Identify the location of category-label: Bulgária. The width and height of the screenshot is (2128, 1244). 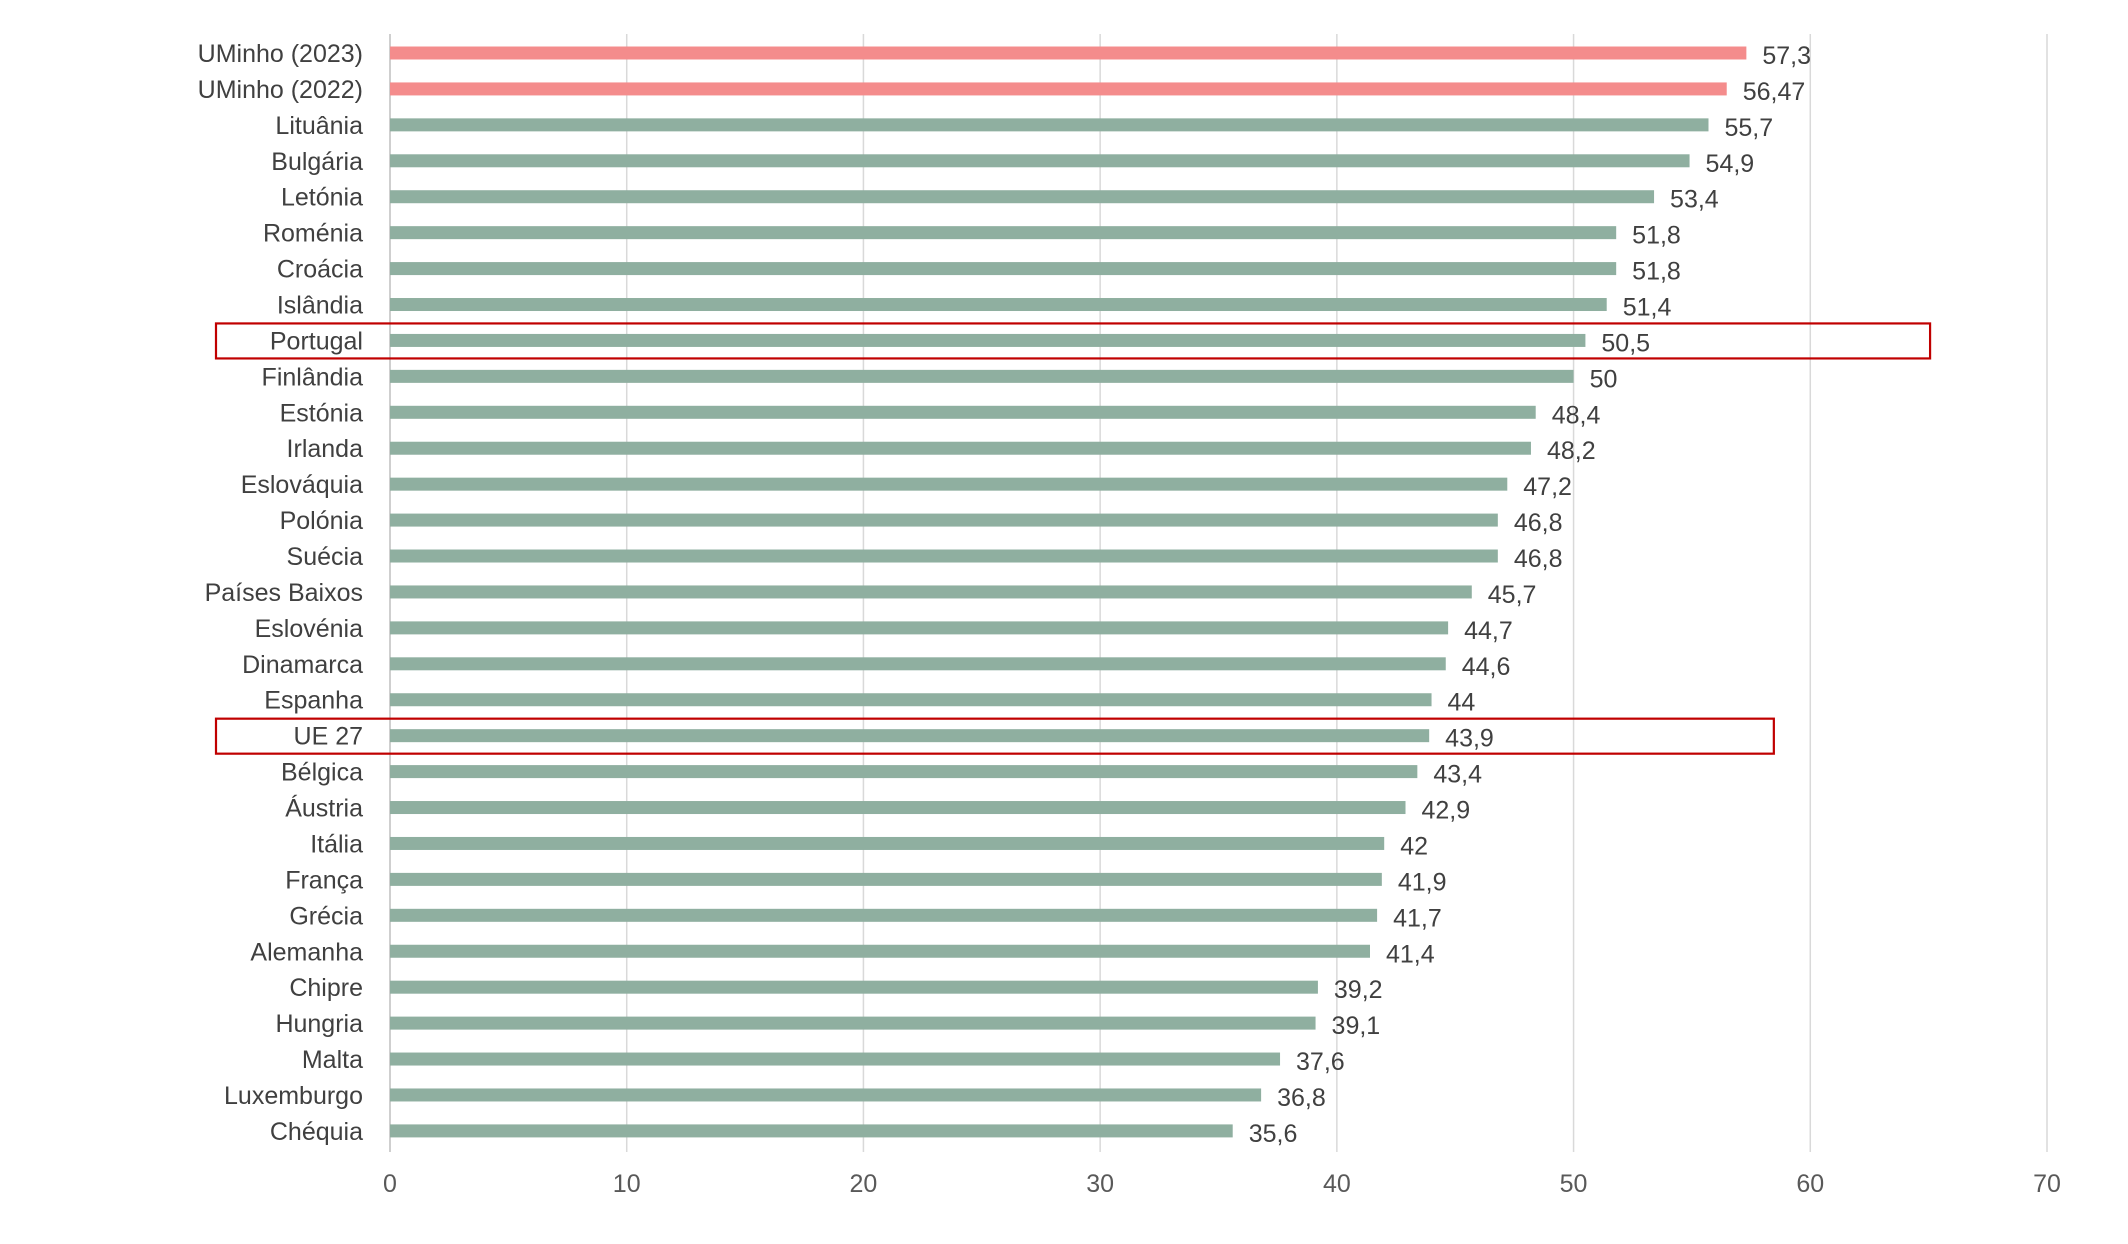
(317, 162).